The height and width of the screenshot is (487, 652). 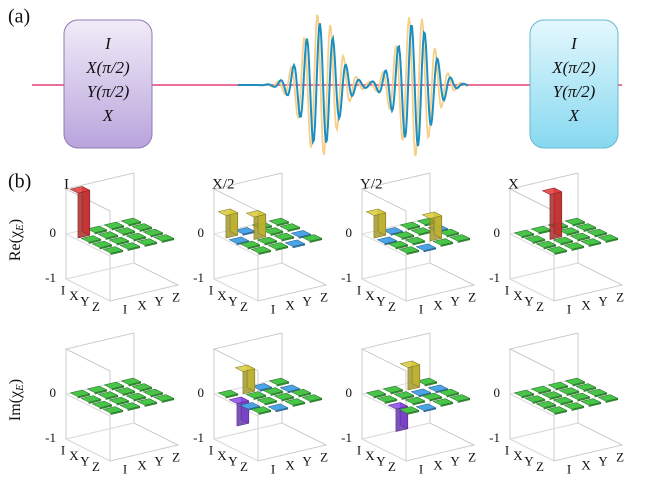 What do you see at coordinates (543, 192) in the screenshot?
I see `frame-edge` at bounding box center [543, 192].